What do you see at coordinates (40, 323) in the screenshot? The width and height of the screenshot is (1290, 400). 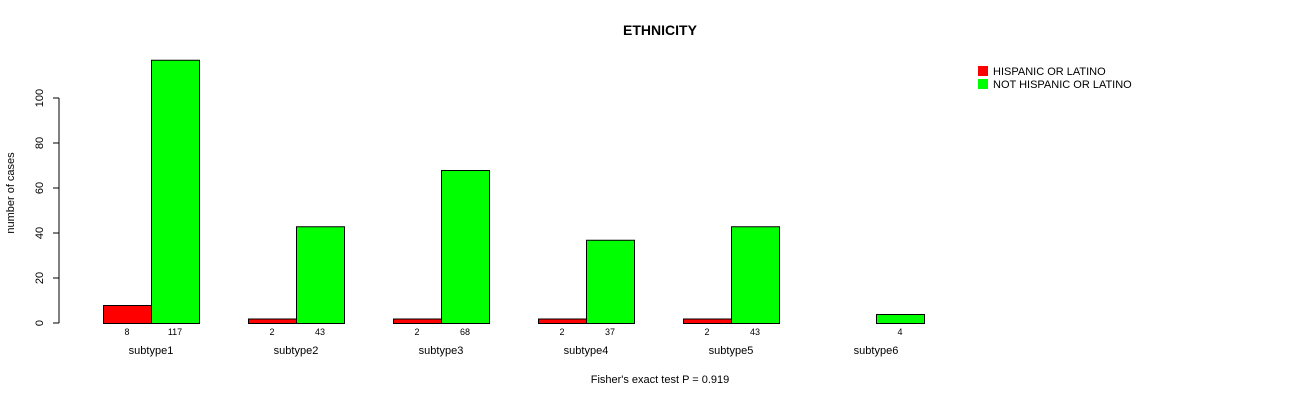 I see `y-tick-label: 0` at bounding box center [40, 323].